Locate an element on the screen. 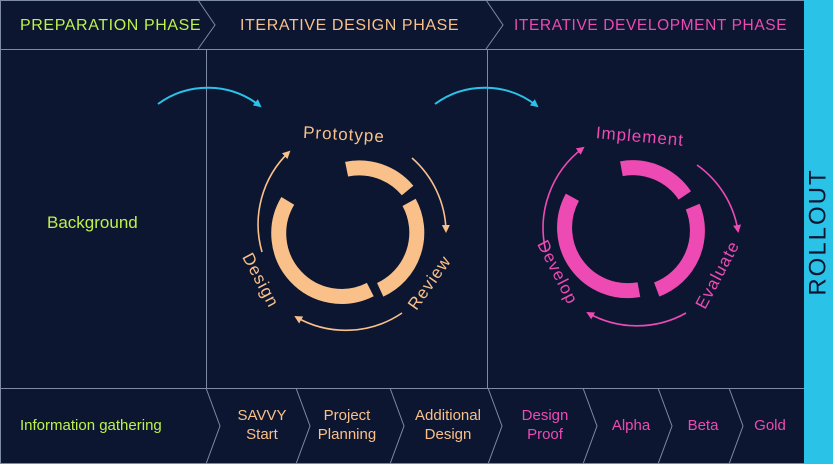 This screenshot has height=464, width=833. phase-title-design: ITERATIVE DESIGN PHASE is located at coordinates (350, 25).